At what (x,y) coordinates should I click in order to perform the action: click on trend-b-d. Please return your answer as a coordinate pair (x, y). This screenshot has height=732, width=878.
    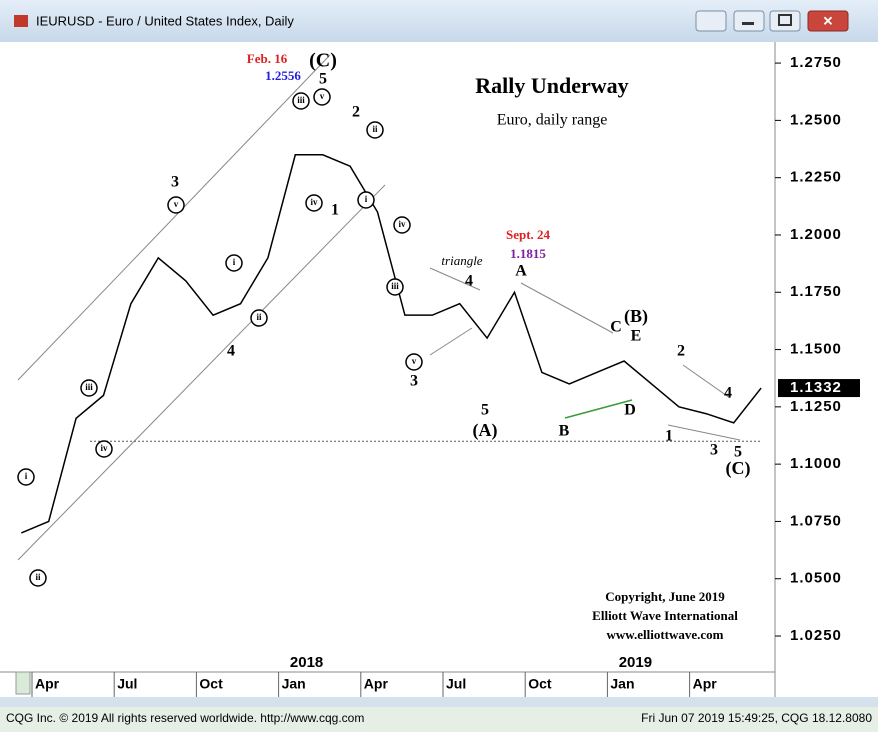
    Looking at the image, I should click on (598, 409).